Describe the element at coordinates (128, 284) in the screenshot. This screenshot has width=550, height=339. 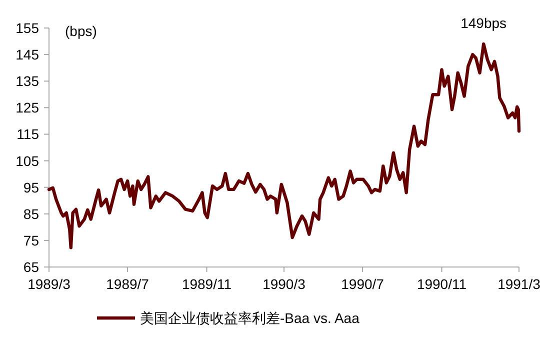
I see `x-tick-label: 1989/7` at that location.